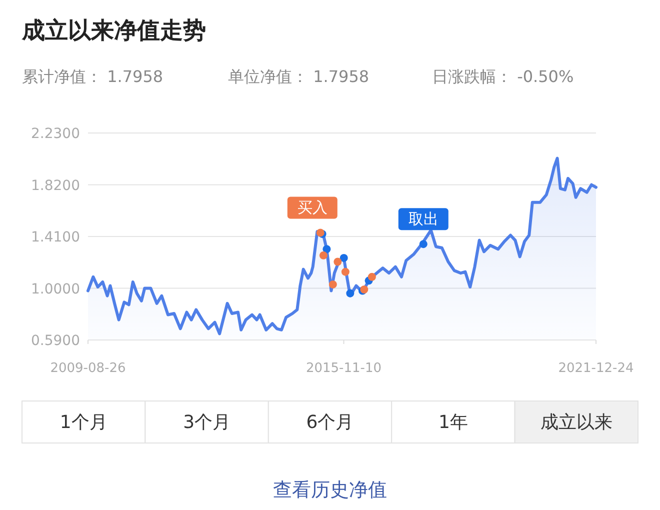 The height and width of the screenshot is (510, 660). I want to click on y-tick-label: 1.4100, so click(55, 238).